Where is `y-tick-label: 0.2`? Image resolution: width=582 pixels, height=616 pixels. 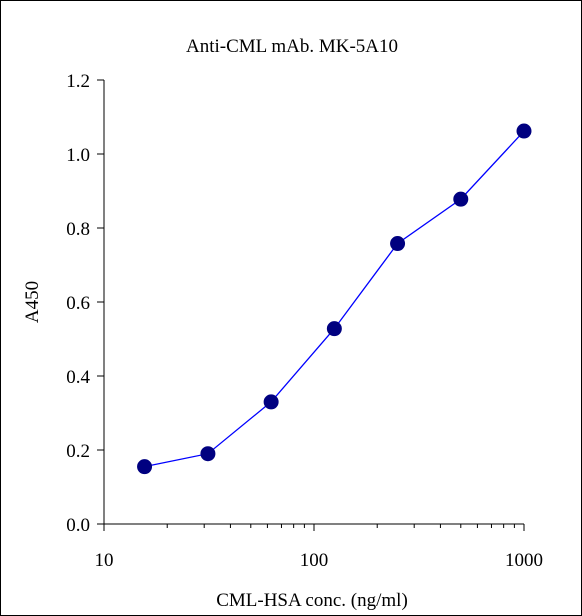 y-tick-label: 0.2 is located at coordinates (78, 451).